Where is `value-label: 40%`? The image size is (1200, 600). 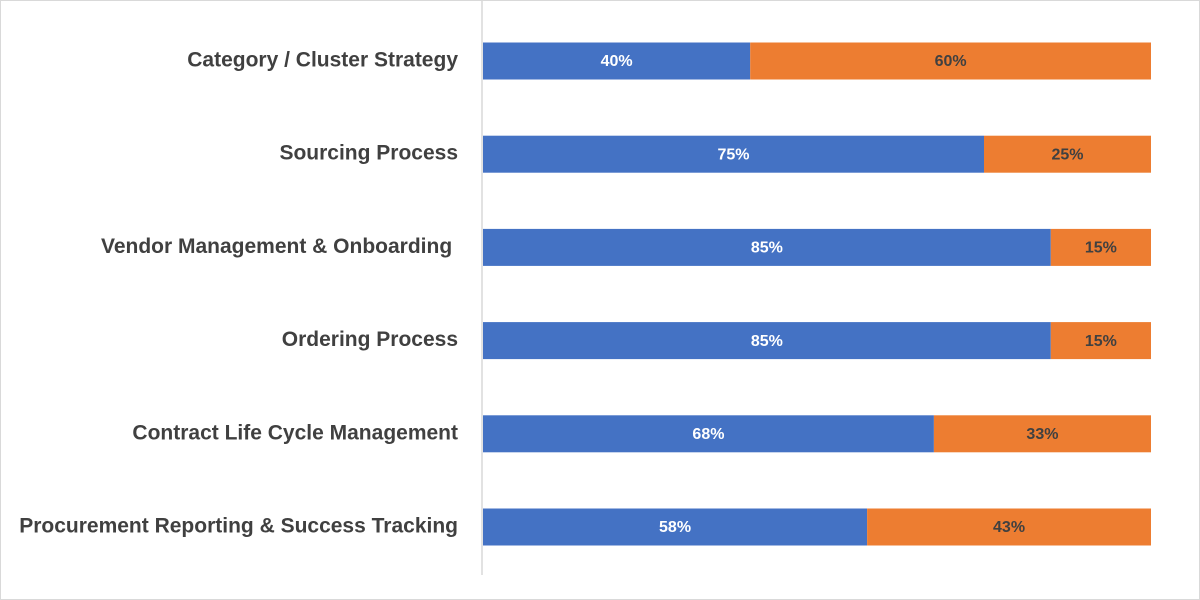
value-label: 40% is located at coordinates (617, 61).